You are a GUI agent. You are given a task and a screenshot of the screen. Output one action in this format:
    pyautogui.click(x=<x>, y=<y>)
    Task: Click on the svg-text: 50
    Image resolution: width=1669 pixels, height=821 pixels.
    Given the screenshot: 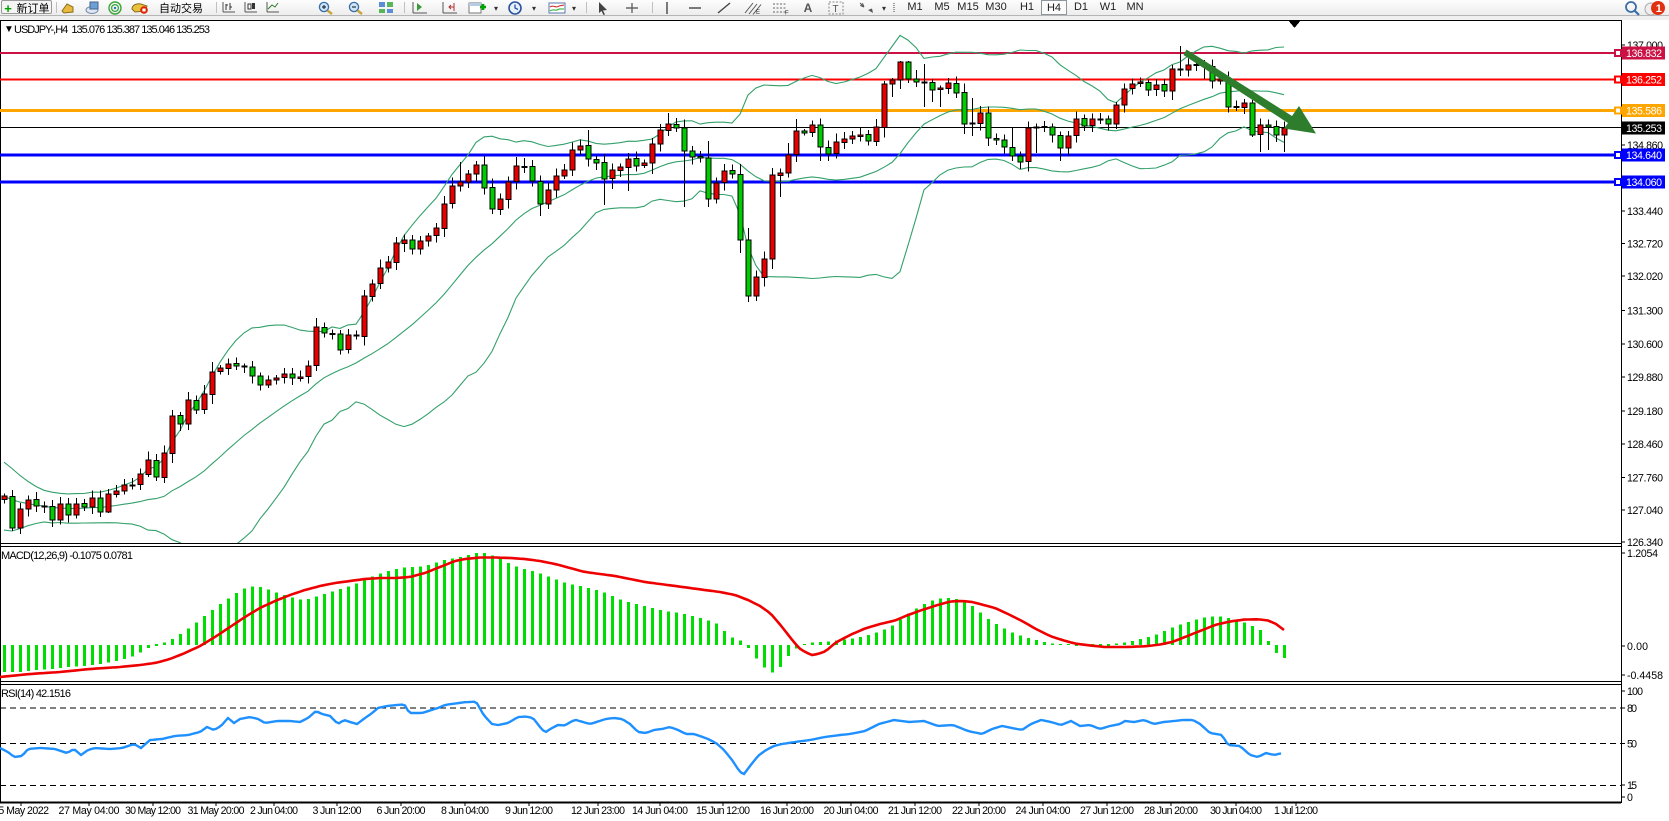 What is the action you would take?
    pyautogui.click(x=1632, y=745)
    